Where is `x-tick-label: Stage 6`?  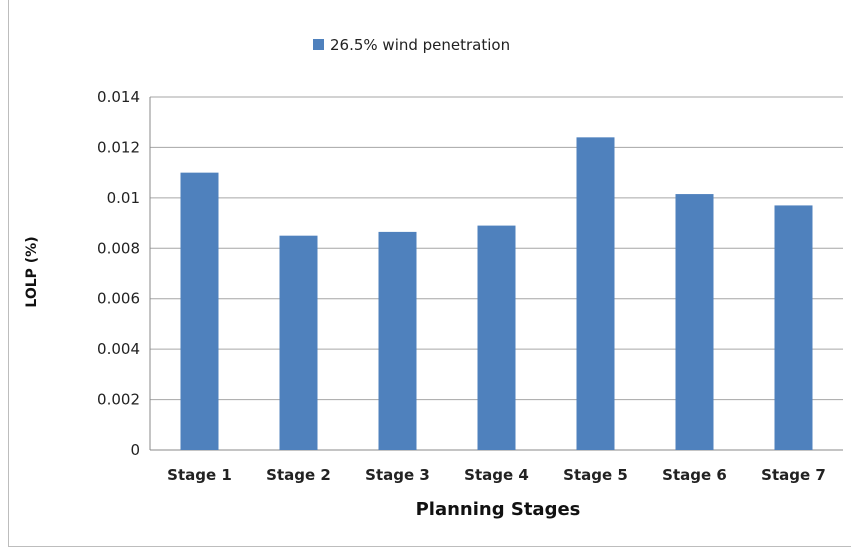
x-tick-label: Stage 6 is located at coordinates (694, 475).